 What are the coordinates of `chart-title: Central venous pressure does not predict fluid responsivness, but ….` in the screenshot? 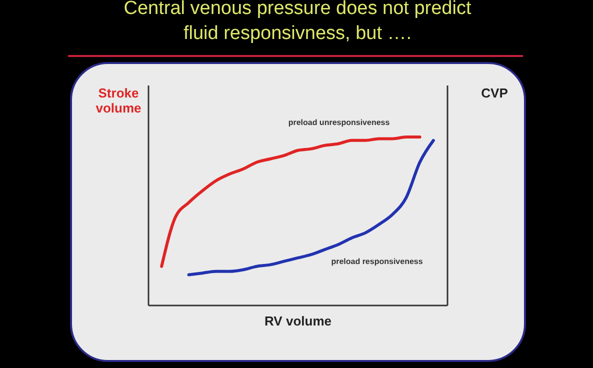 It's located at (298, 22).